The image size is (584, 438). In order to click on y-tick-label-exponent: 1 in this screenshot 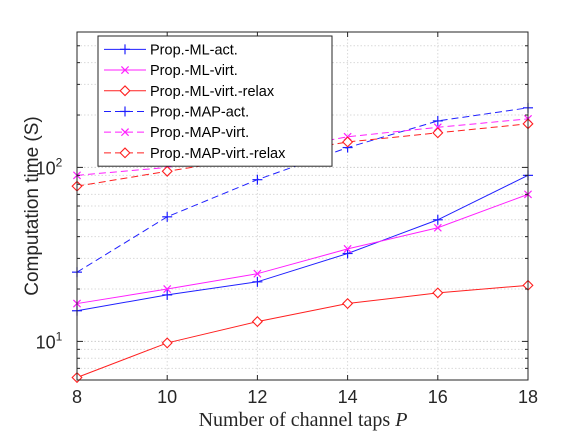, I will do `click(59, 336)`.